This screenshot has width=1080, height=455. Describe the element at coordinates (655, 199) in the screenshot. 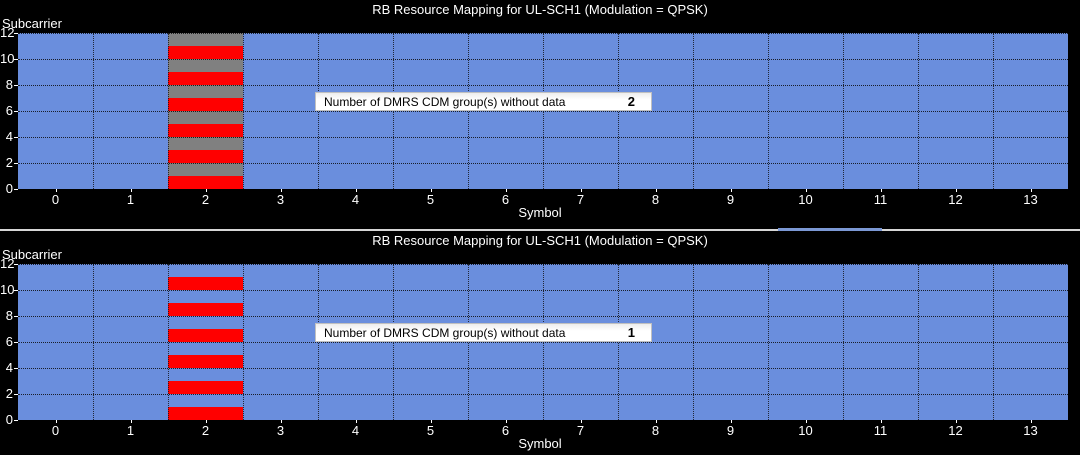

I see `x-tick-label: 8` at that location.